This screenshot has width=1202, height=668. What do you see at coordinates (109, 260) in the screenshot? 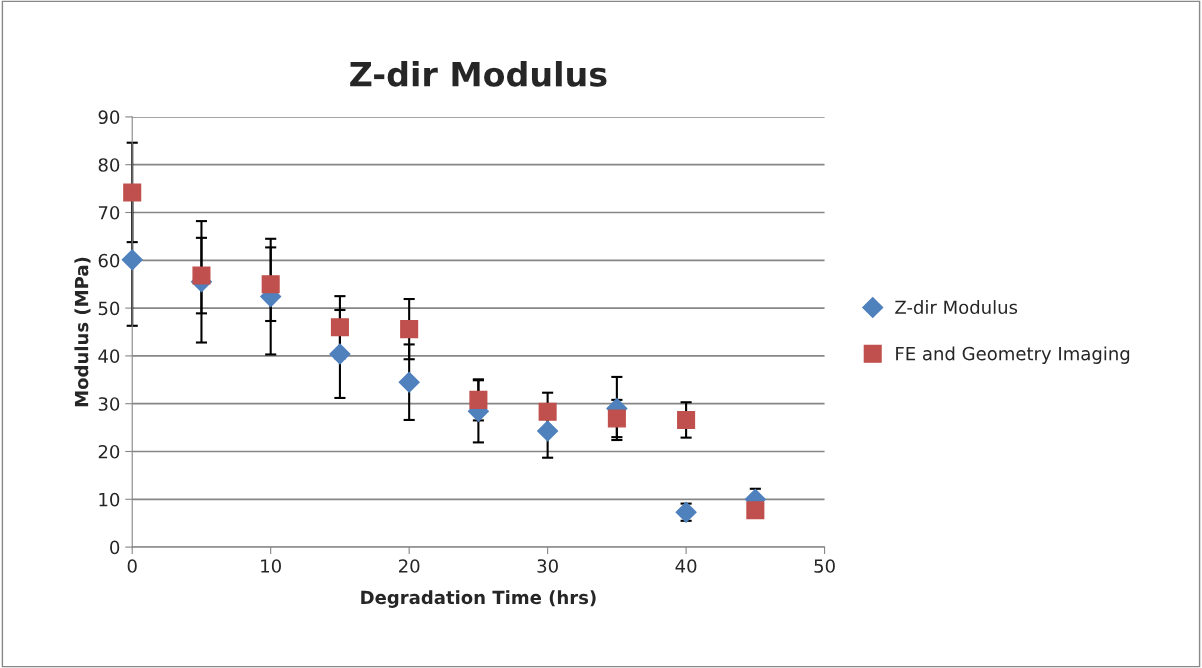
I see `y-tick-label: 60` at bounding box center [109, 260].